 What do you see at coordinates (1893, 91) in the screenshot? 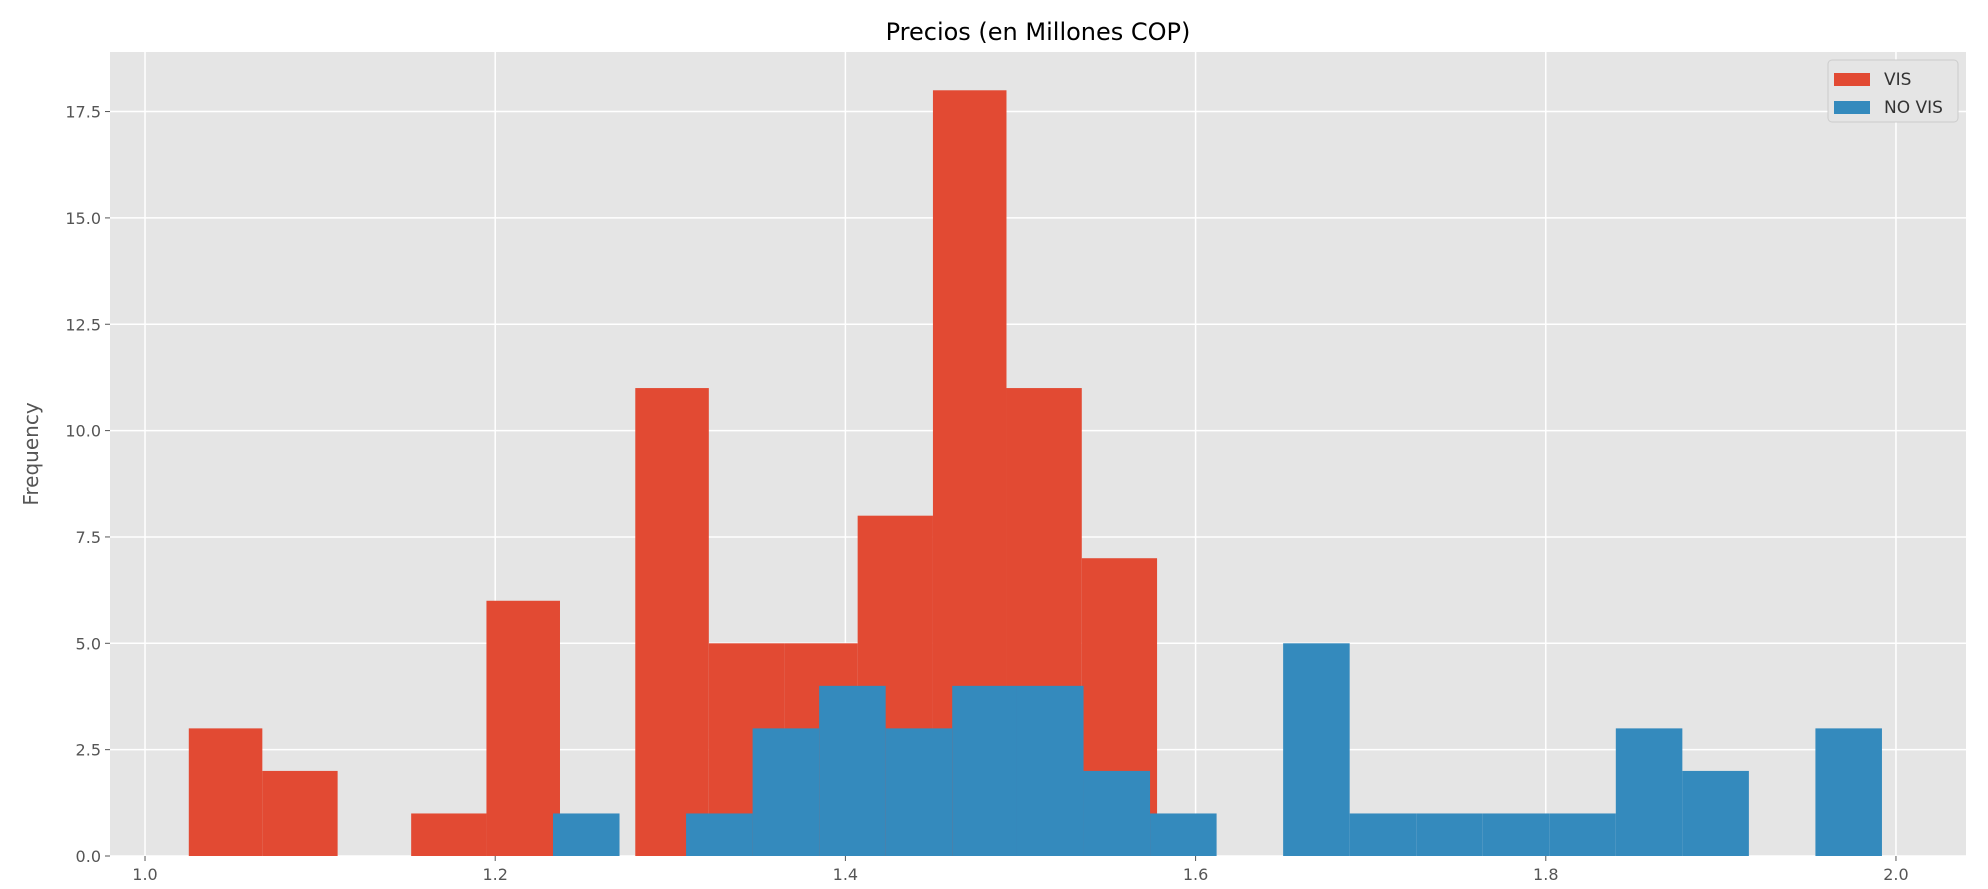
I see `legend: VIS NO VIS` at bounding box center [1893, 91].